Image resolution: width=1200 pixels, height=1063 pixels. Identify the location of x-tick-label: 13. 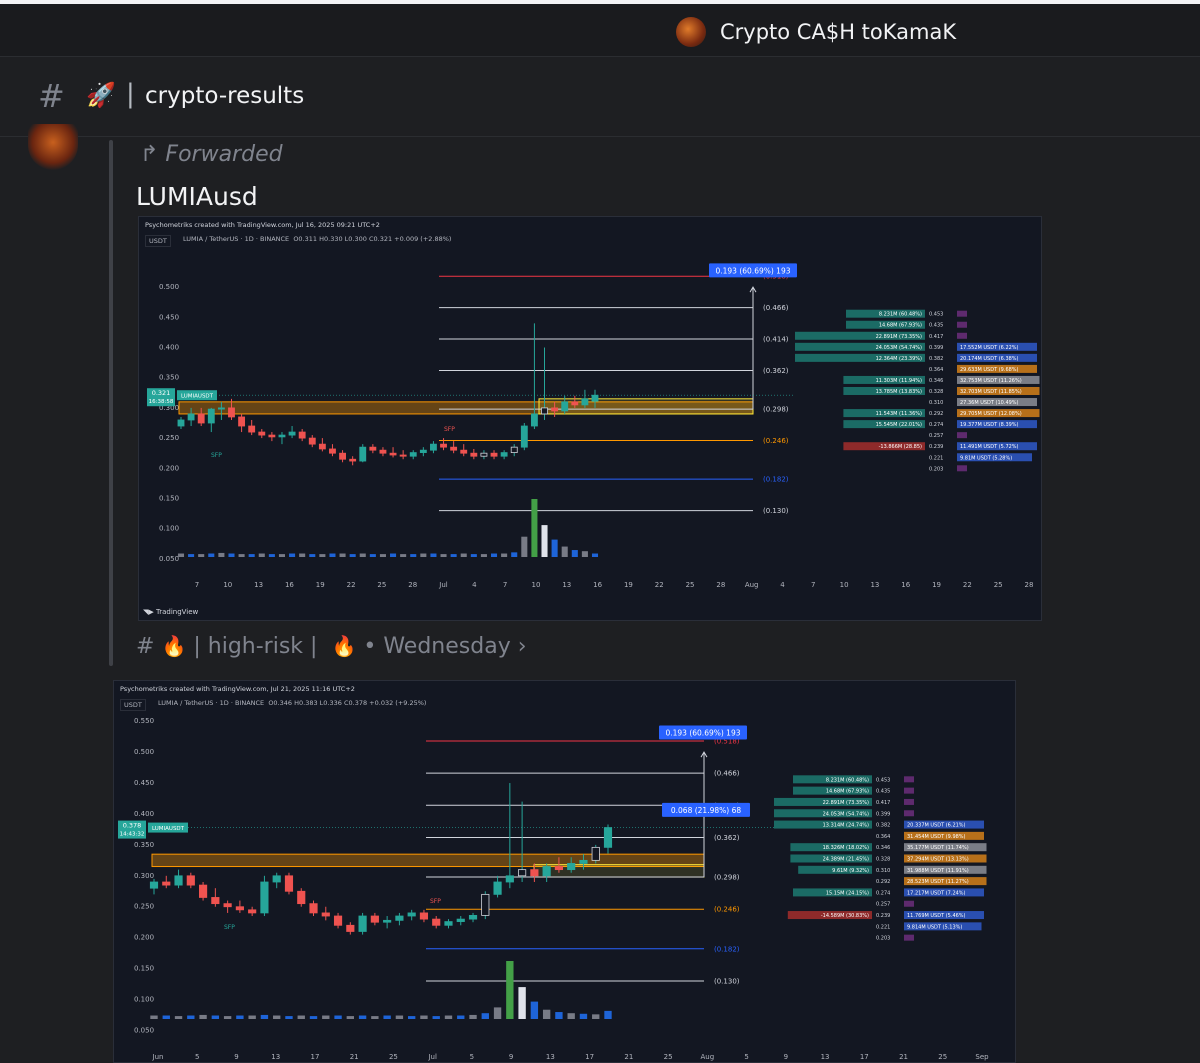
(550, 1057).